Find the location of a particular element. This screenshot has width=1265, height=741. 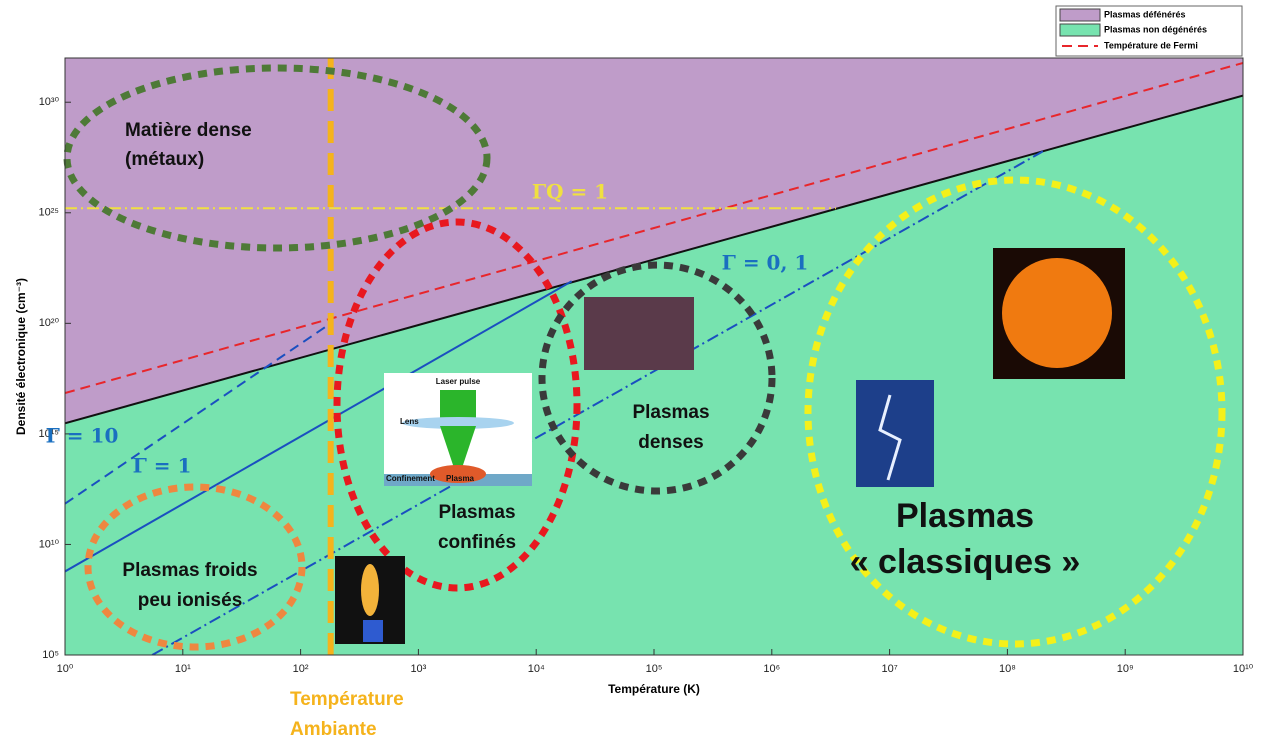

laser-label: Lens is located at coordinates (409, 421).